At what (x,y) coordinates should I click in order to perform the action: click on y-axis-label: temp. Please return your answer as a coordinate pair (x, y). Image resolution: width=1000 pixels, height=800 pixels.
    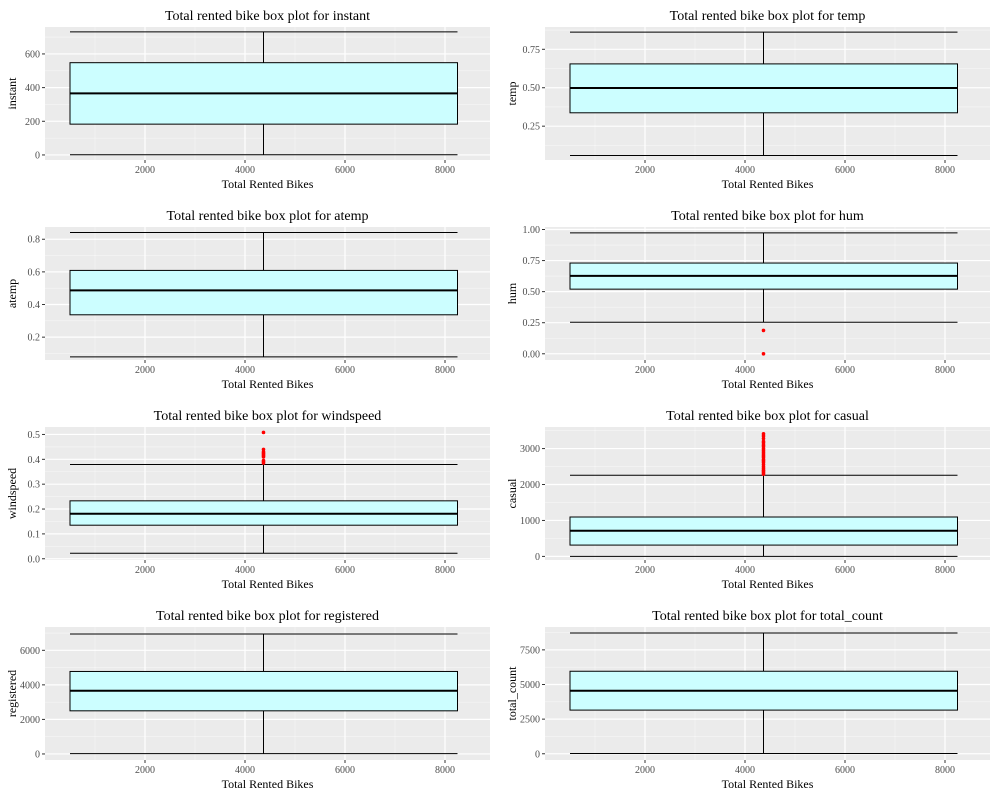
    Looking at the image, I should click on (512, 94).